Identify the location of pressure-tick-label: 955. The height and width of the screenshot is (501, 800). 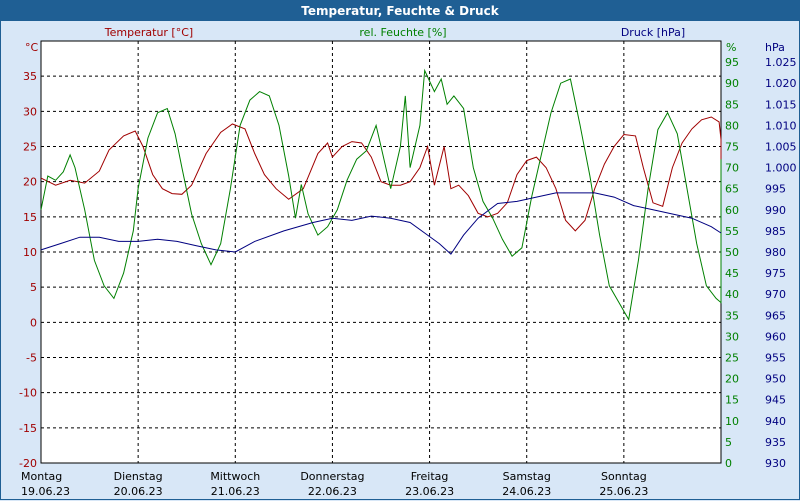
(775, 358).